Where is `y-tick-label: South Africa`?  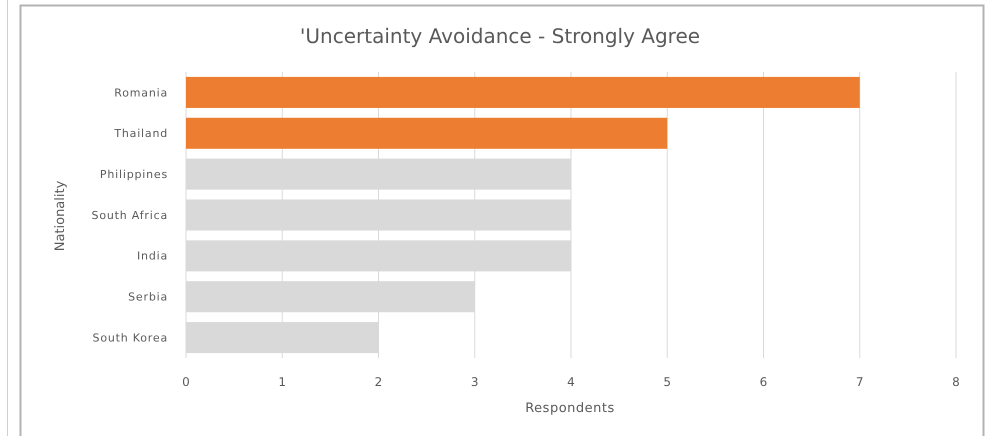 y-tick-label: South Africa is located at coordinates (130, 215).